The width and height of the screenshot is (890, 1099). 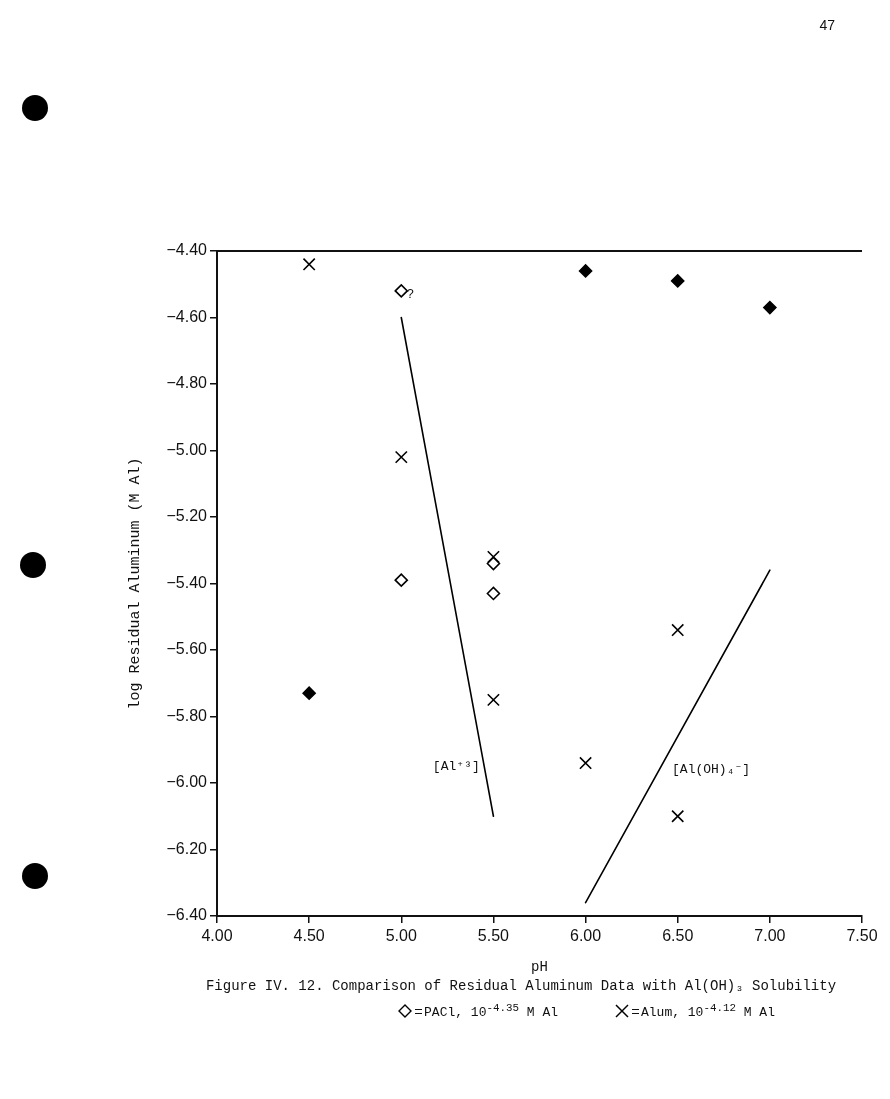 I want to click on y-tick-label: −6.40, so click(x=187, y=915).